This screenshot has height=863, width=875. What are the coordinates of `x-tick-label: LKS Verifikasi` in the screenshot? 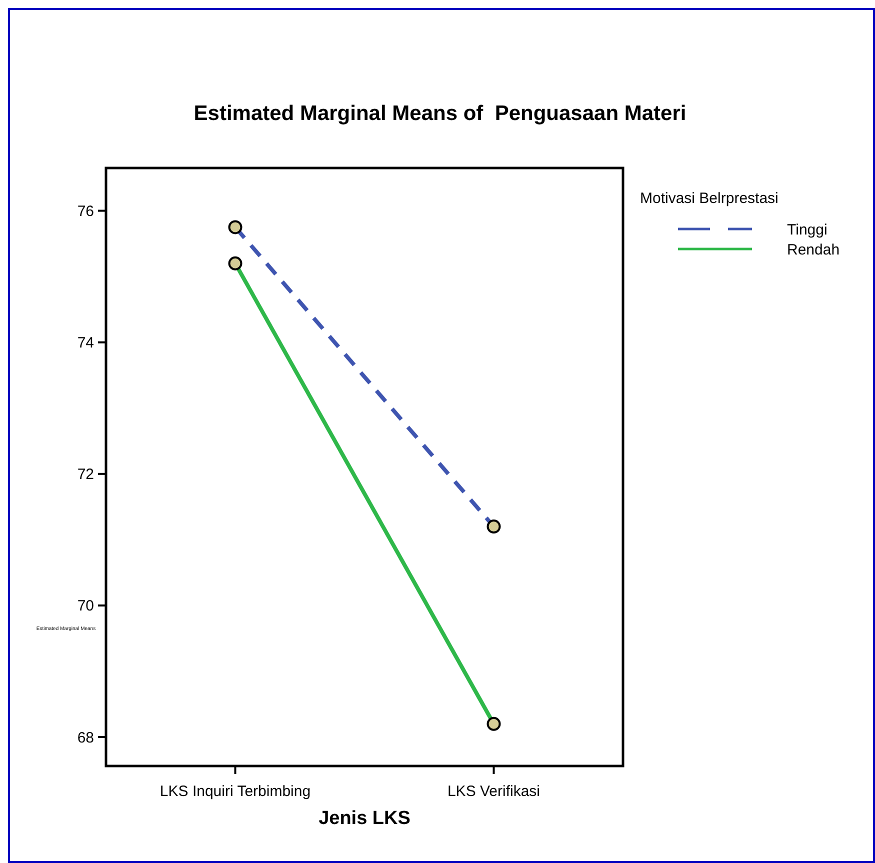 It's located at (493, 791).